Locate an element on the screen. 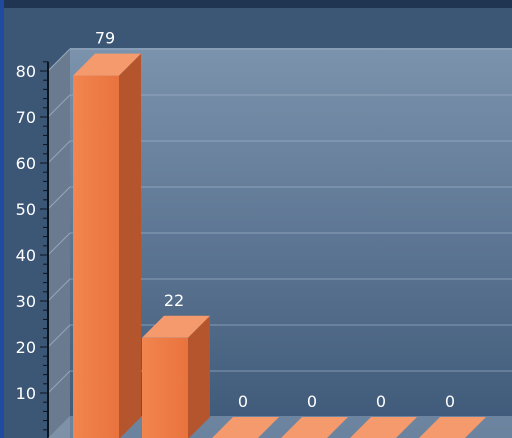  top-band is located at coordinates (256, 4).